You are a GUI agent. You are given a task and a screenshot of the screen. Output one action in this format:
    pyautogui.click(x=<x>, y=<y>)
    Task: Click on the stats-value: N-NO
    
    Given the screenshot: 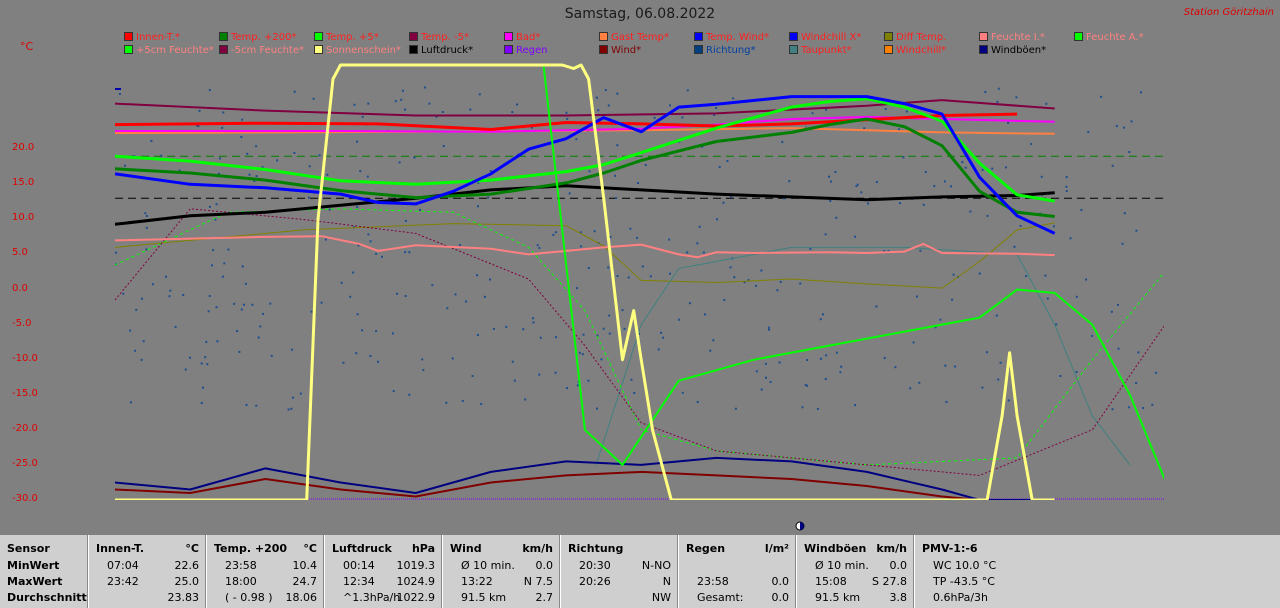 What is the action you would take?
    pyautogui.click(x=656, y=565)
    